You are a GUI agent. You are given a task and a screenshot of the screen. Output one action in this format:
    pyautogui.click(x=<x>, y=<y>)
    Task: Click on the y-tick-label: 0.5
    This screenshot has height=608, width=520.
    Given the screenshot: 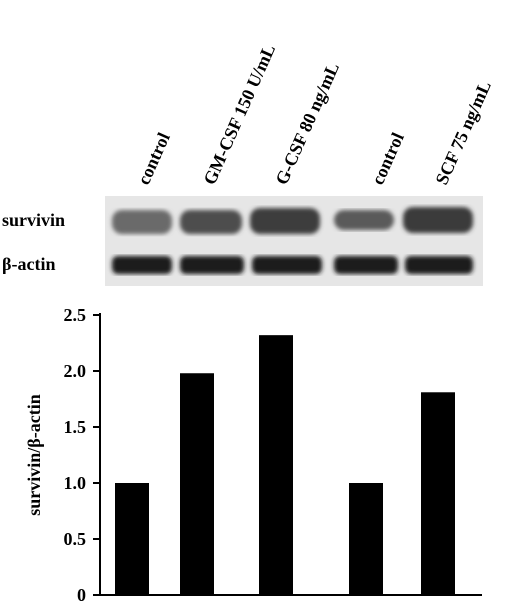 What is the action you would take?
    pyautogui.click(x=75, y=539)
    